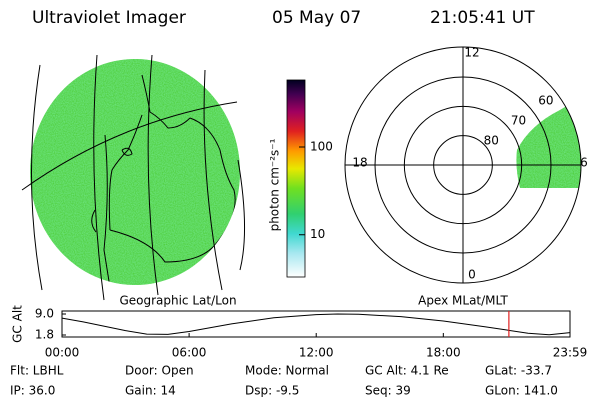 Image resolution: width=600 pixels, height=400 pixels. Describe the element at coordinates (388, 391) in the screenshot. I see `status-field: Seq: 39` at that location.